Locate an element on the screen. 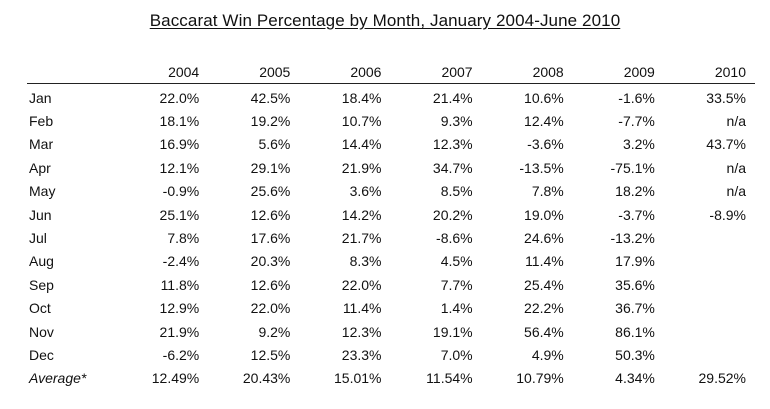 The height and width of the screenshot is (409, 770). value-cell: 1.4% is located at coordinates (456, 308).